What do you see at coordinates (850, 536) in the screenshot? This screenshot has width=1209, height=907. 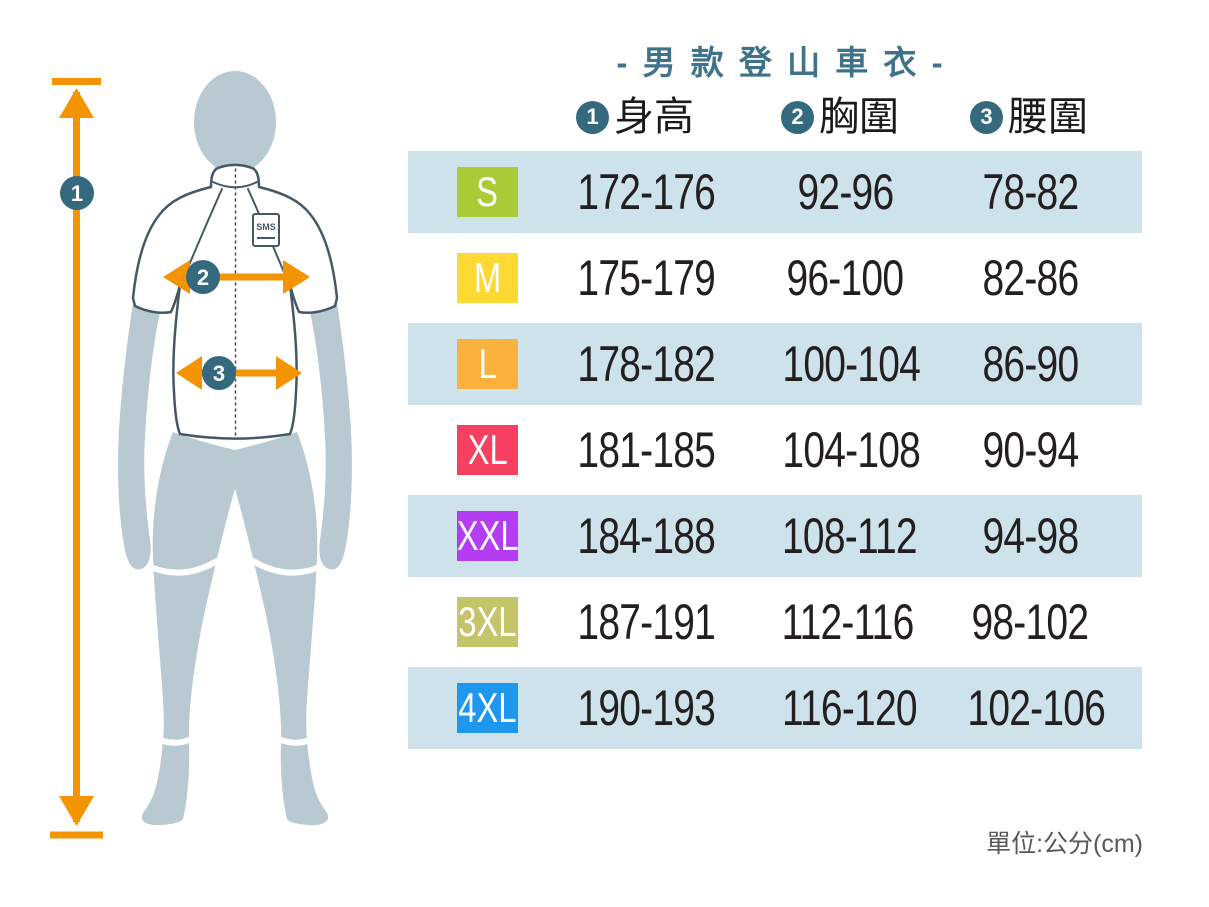 I see `chest-value: 108-112` at bounding box center [850, 536].